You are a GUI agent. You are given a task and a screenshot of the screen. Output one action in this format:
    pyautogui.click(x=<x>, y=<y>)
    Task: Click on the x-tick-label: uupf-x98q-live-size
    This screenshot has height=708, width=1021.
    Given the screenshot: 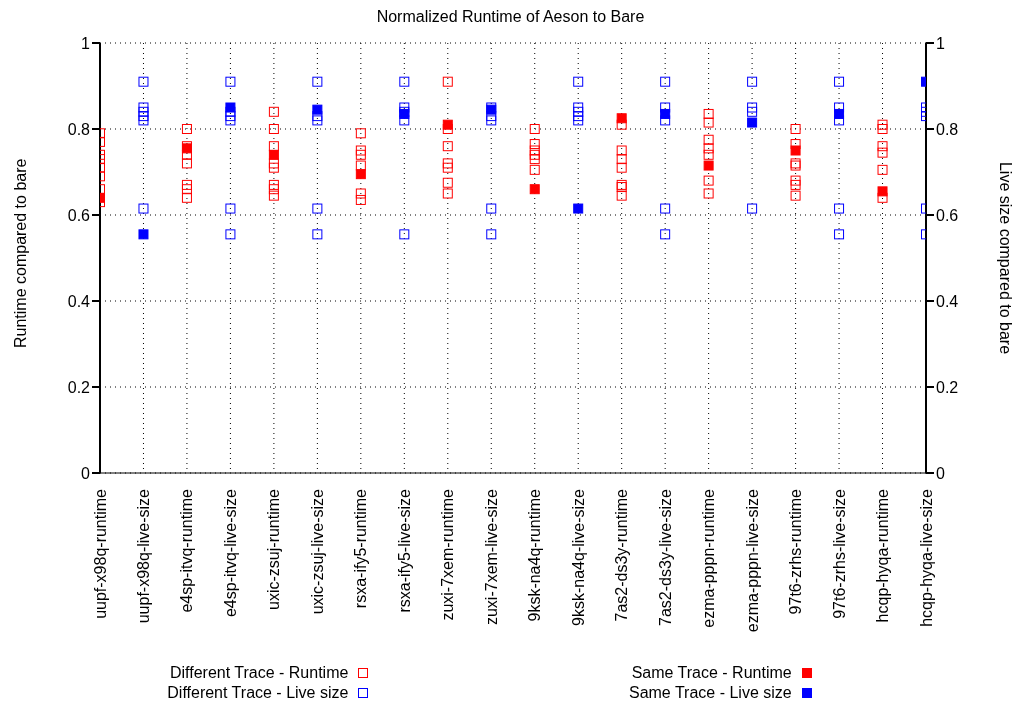 What is the action you would take?
    pyautogui.click(x=143, y=556)
    